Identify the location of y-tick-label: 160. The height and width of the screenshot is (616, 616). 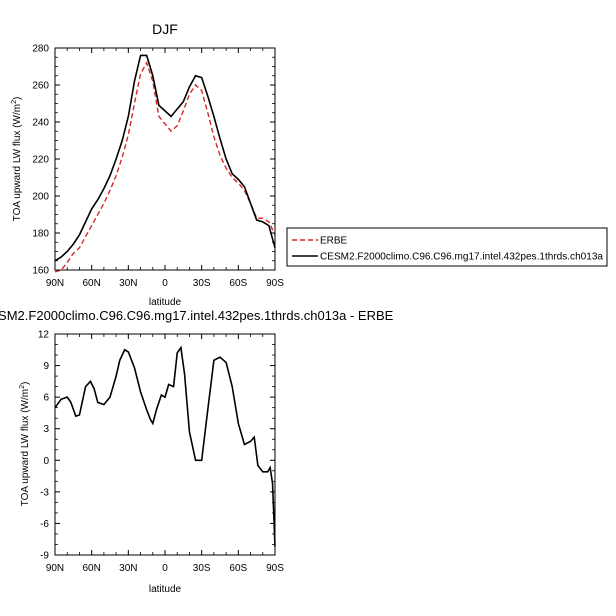
(40, 271).